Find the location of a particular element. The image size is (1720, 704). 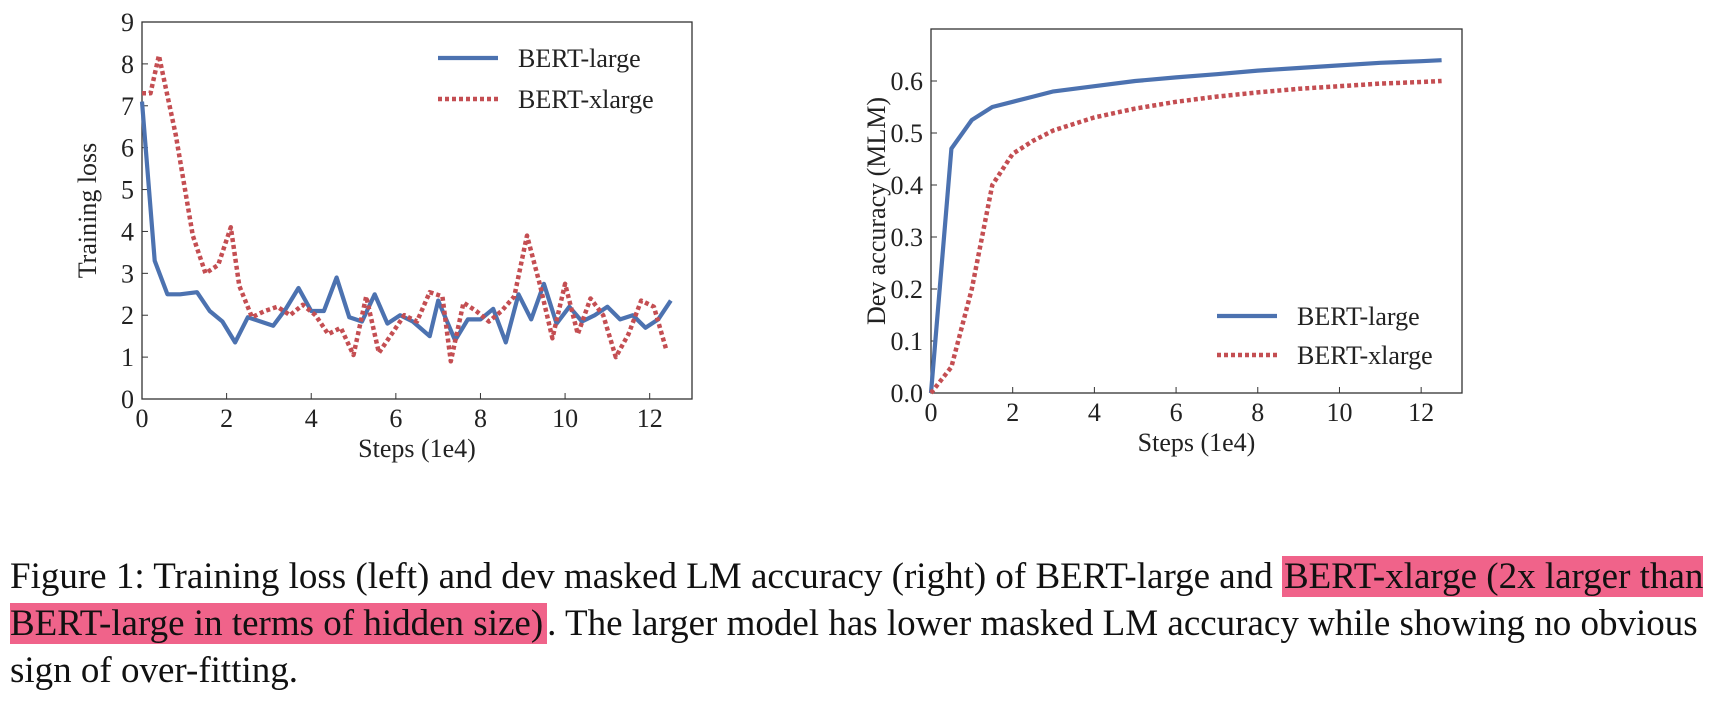

y-tick-label: 0.6 is located at coordinates (907, 81).